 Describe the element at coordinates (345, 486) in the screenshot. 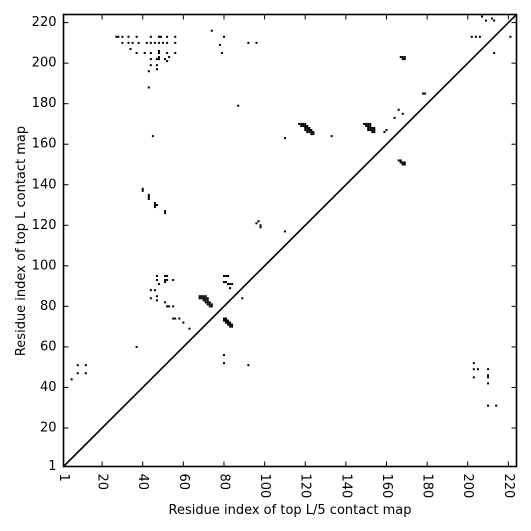

I see `x-tick-label: 140` at that location.